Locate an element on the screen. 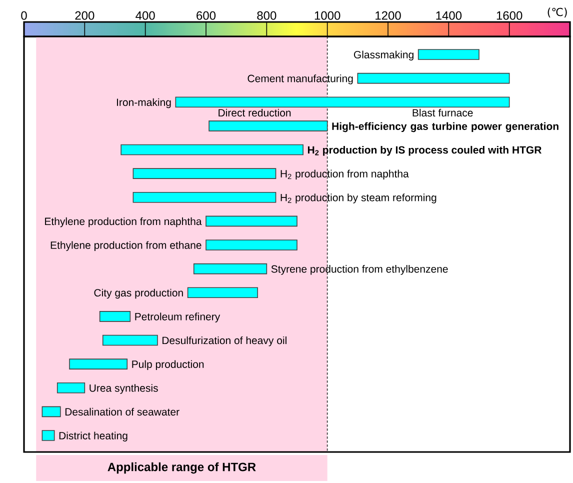 Image resolution: width=573 pixels, height=483 pixels. y-tick-label: Petroleum refinery is located at coordinates (177, 317).